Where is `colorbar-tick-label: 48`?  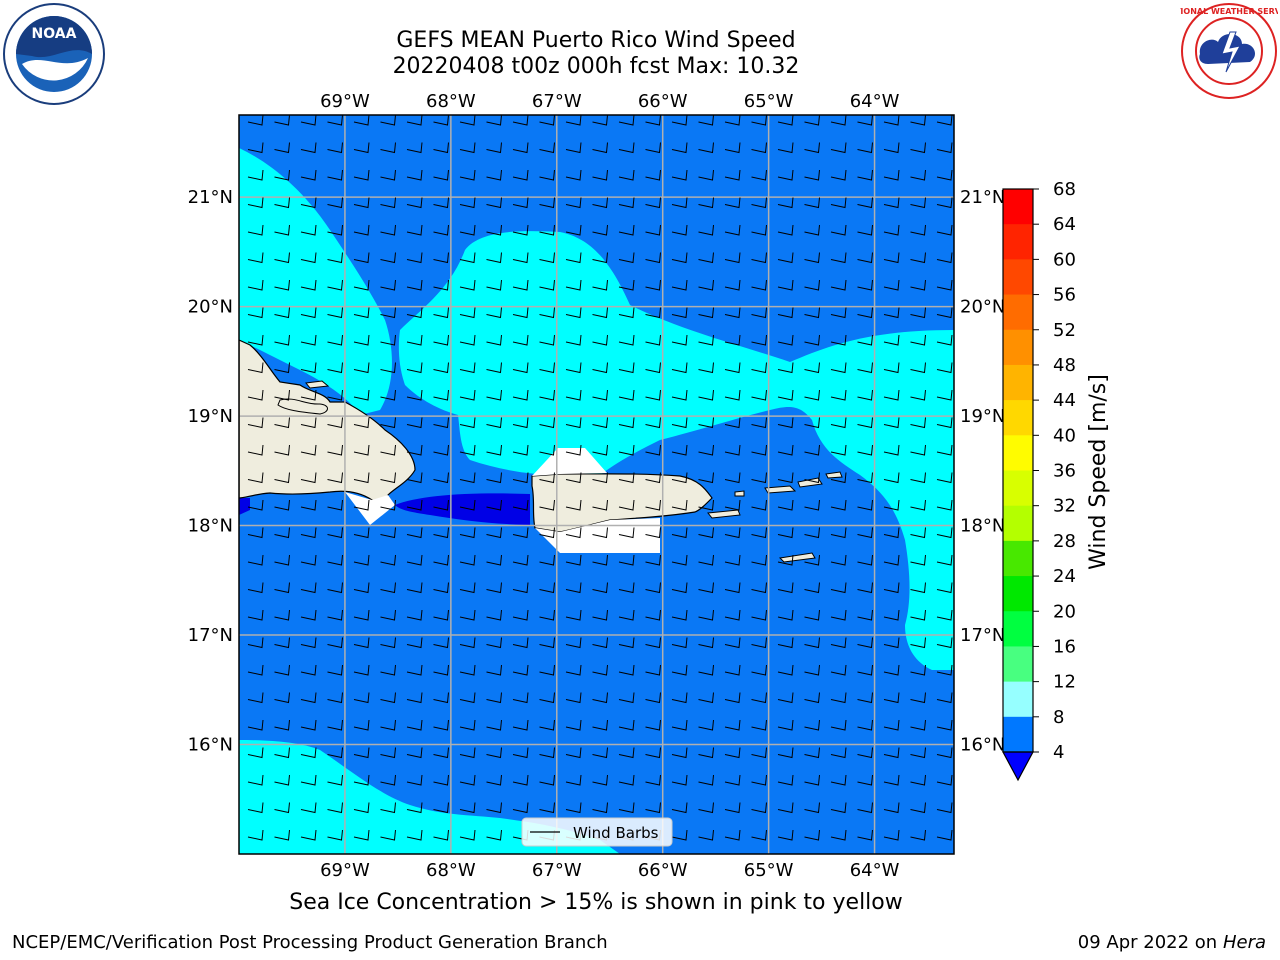 colorbar-tick-label: 48 is located at coordinates (1064, 365).